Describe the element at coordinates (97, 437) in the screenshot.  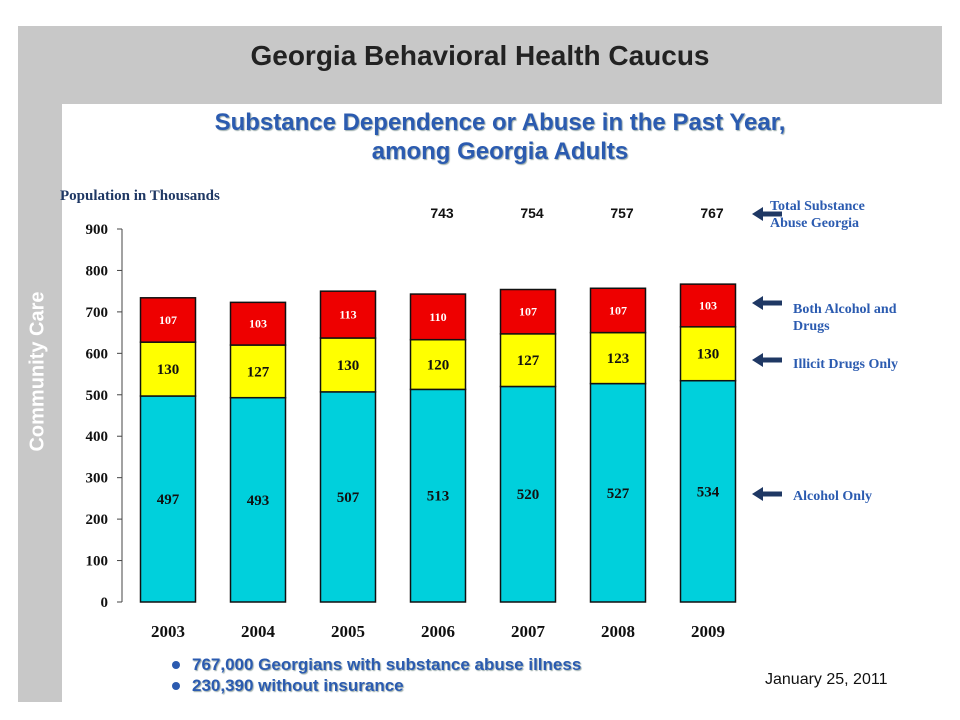
I see `y-tick-label: 400` at that location.